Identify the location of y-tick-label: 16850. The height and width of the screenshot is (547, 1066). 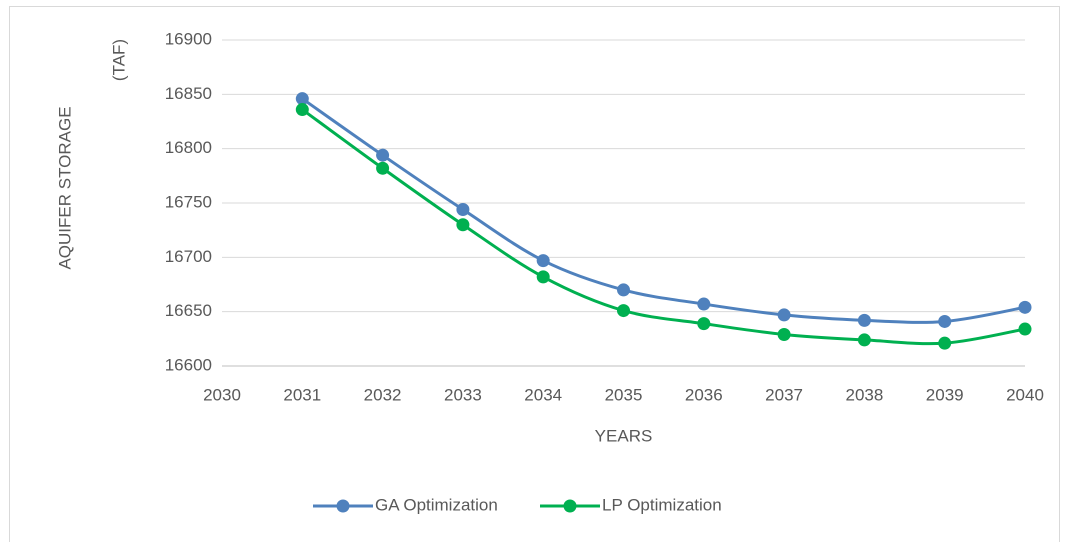
(188, 93).